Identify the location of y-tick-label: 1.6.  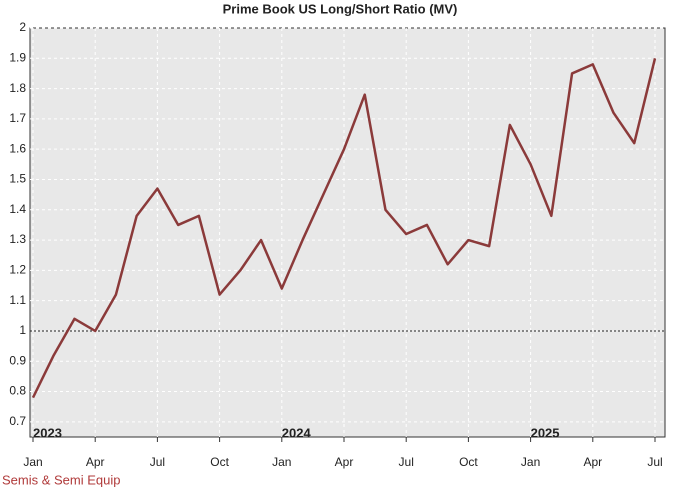
(17, 148).